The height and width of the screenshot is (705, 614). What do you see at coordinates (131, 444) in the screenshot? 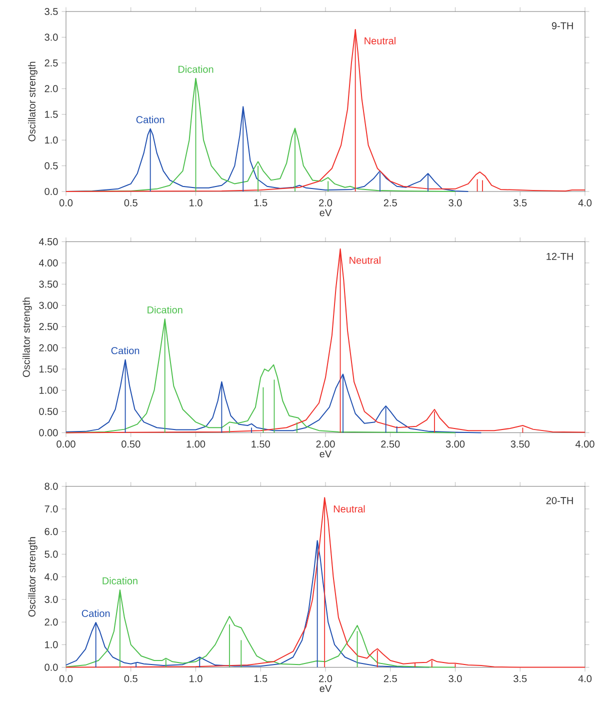
I see `x-tick-label: 0.50` at bounding box center [131, 444].